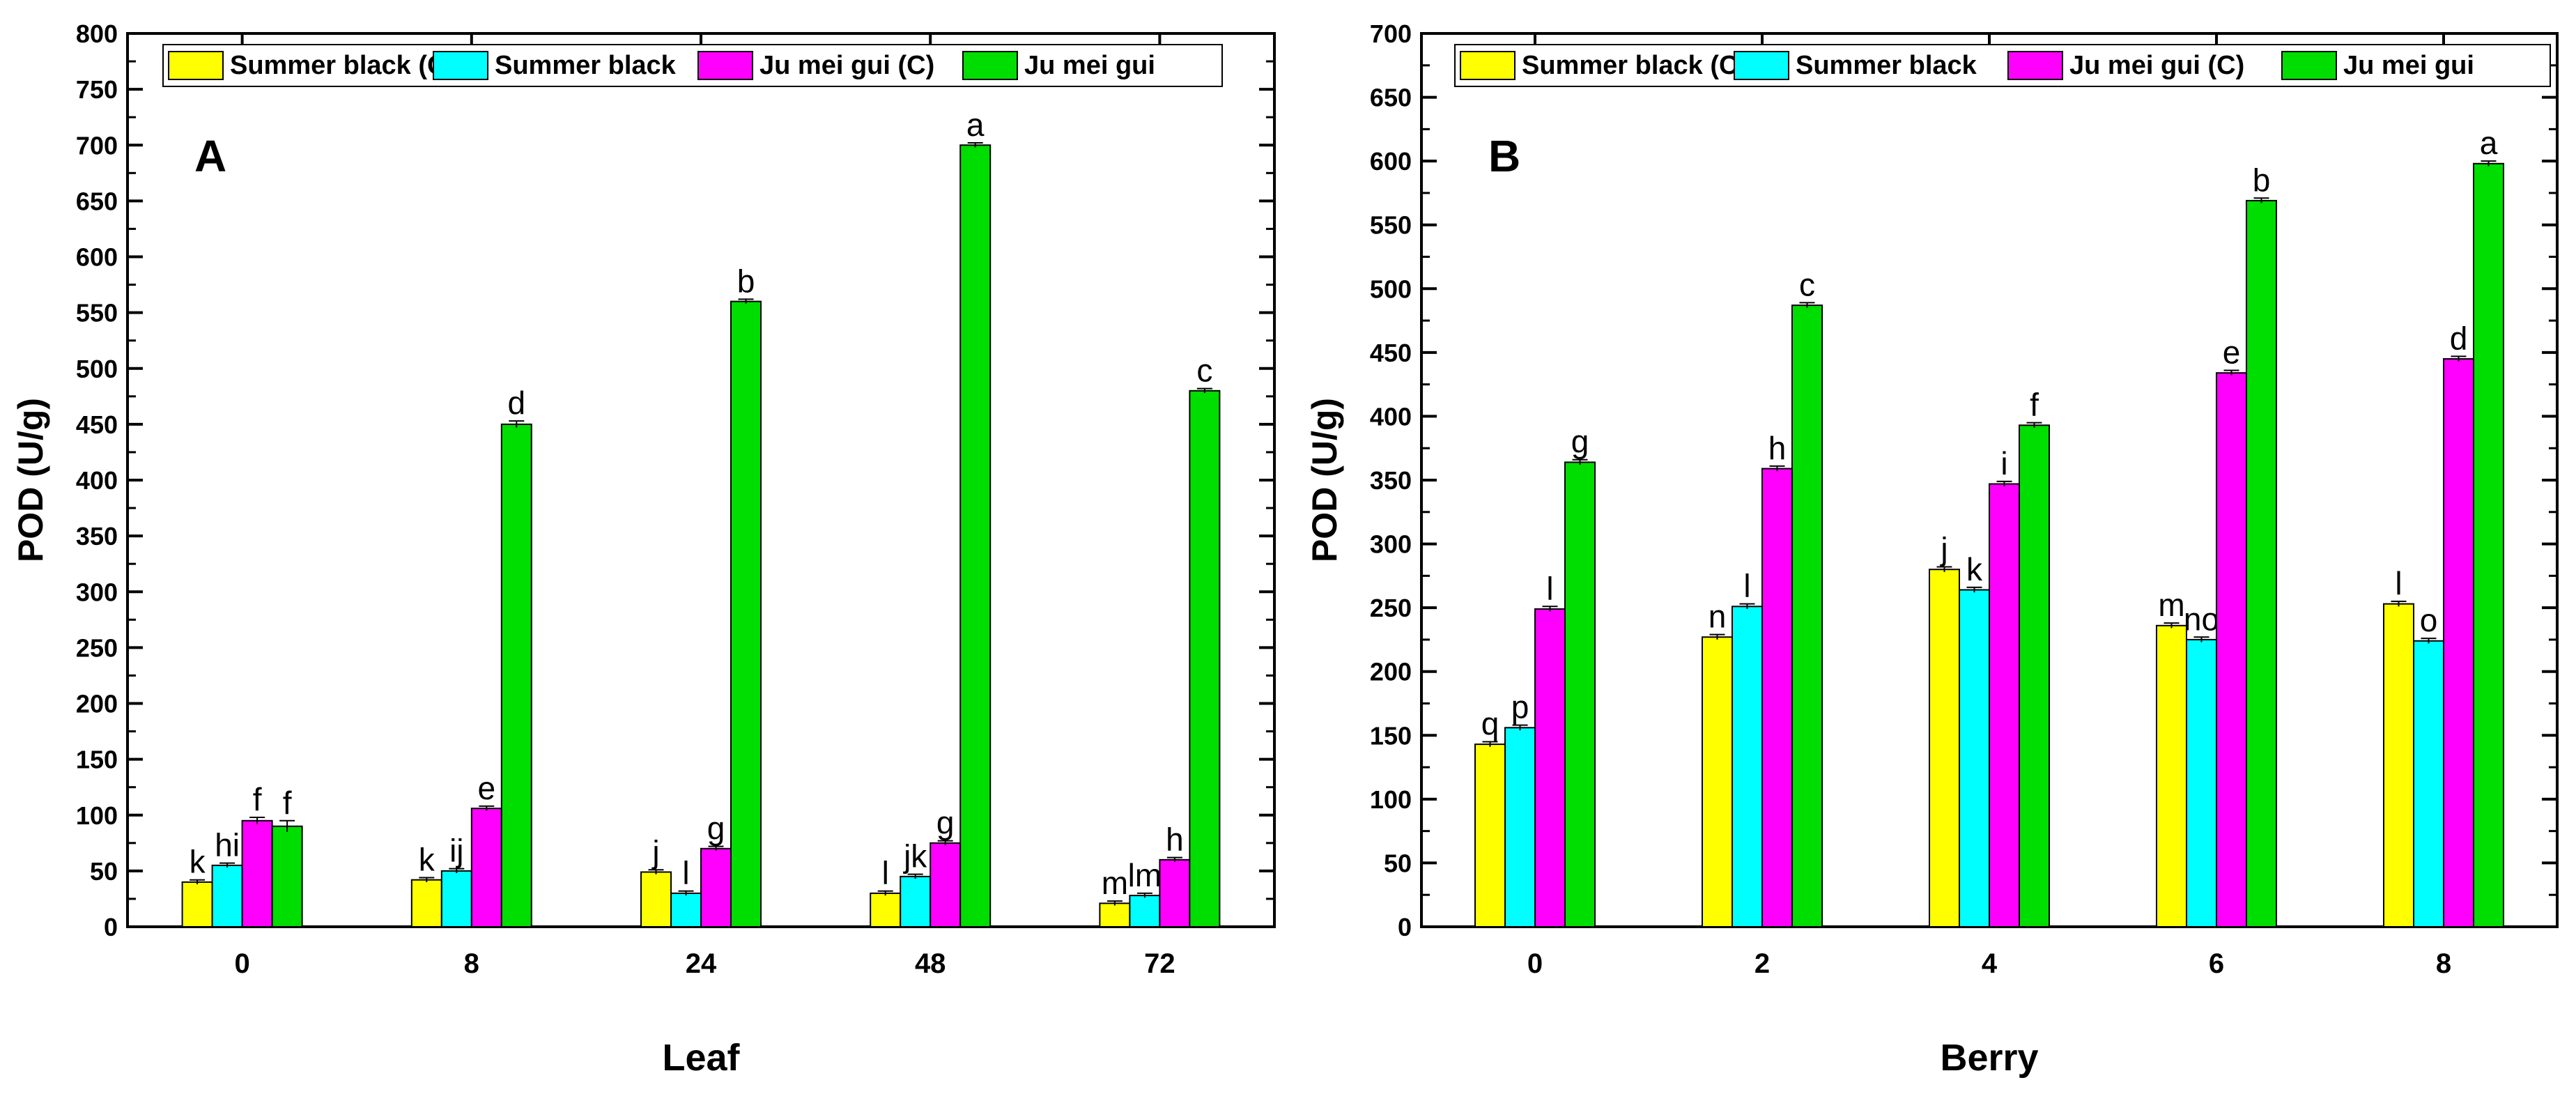 The height and width of the screenshot is (1094, 2576). Describe the element at coordinates (342, 65) in the screenshot. I see `legend-label: Summer black (C)` at that location.